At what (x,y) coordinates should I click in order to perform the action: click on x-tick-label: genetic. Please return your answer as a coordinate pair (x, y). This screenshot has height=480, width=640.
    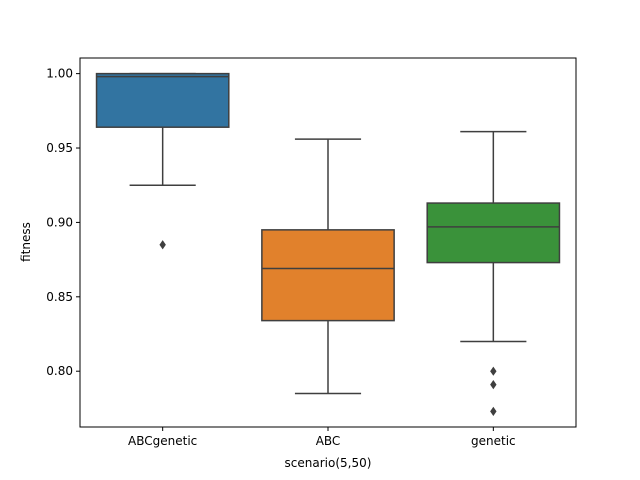
    Looking at the image, I should click on (493, 441).